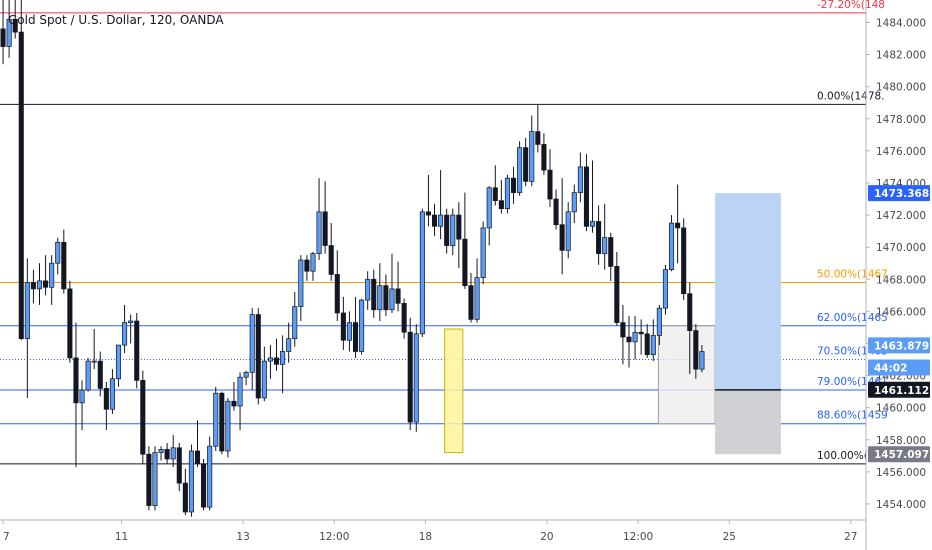 The image size is (932, 550). Describe the element at coordinates (901, 280) in the screenshot. I see `y-tick-label-8: 1468.000` at that location.